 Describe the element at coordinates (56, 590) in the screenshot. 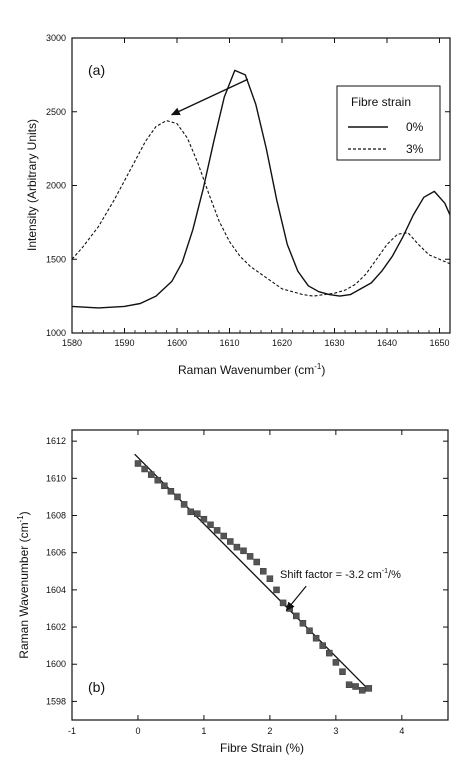

I see `y-tick-label-b: 1604` at that location.